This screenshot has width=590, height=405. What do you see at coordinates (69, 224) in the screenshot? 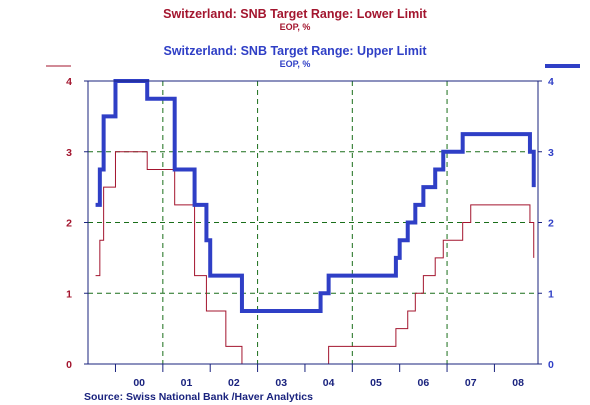
I see `y-tick-label-left: 2` at bounding box center [69, 224].